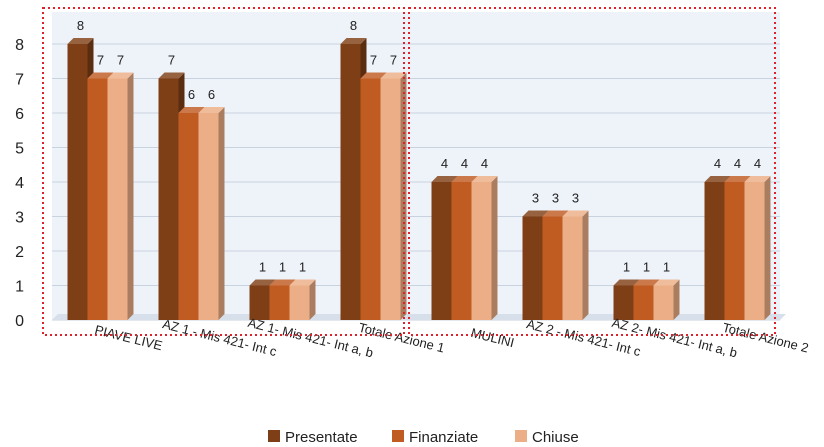  Describe the element at coordinates (19, 321) in the screenshot. I see `y-tick-label: 0` at that location.